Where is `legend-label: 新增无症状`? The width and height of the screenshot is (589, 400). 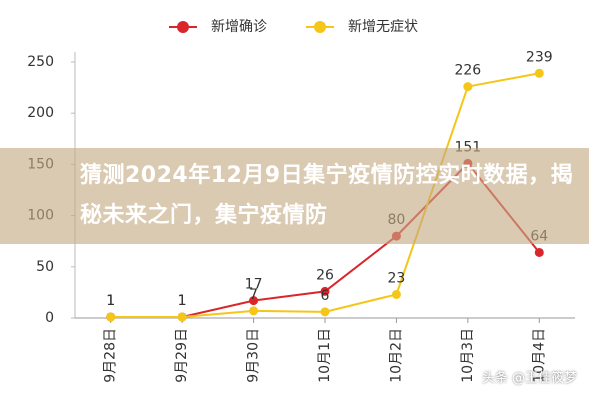
legend-label: 新增无症状 is located at coordinates (383, 27).